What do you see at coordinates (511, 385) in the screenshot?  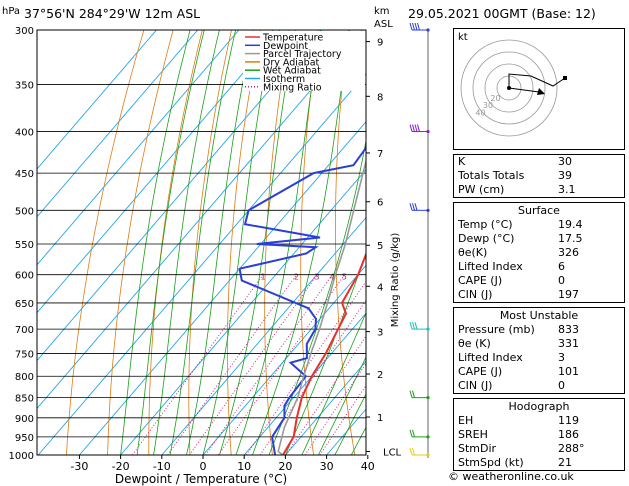 I see `most-unstable-row: CIN (J) 0` at bounding box center [511, 385].